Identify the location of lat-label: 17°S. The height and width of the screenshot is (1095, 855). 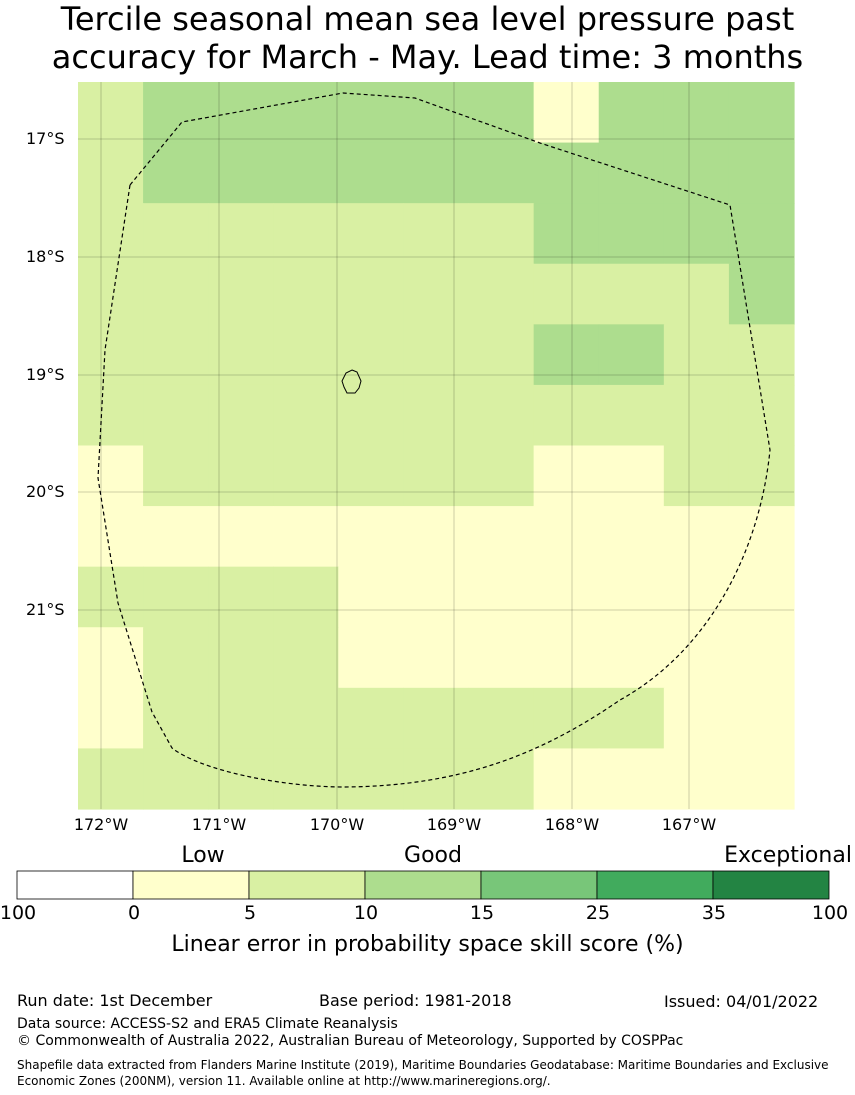
(45, 138).